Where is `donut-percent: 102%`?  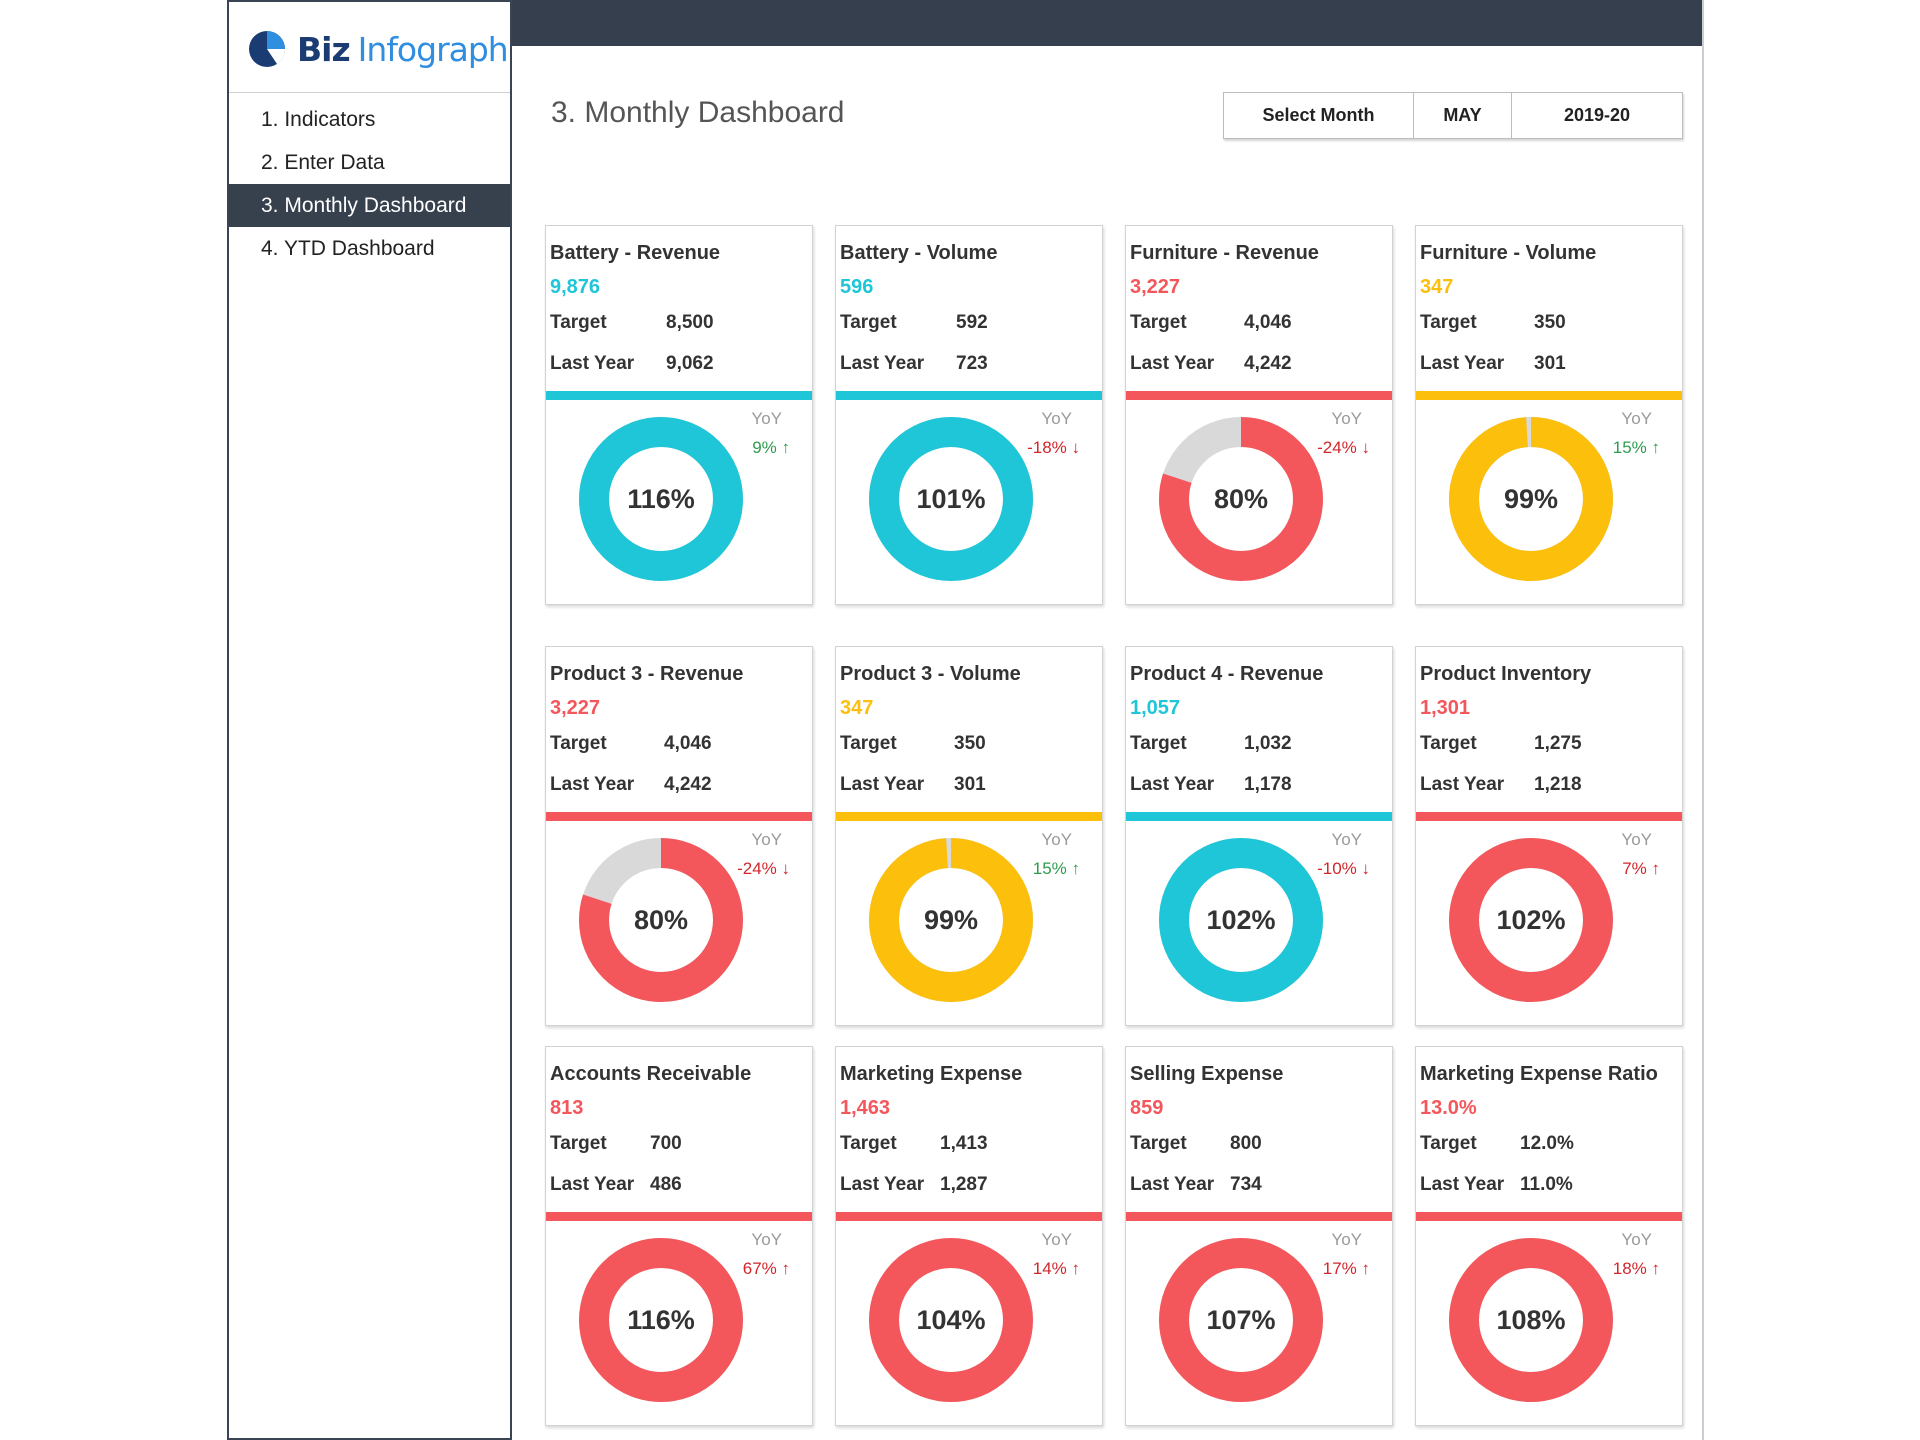 donut-percent: 102% is located at coordinates (1531, 919).